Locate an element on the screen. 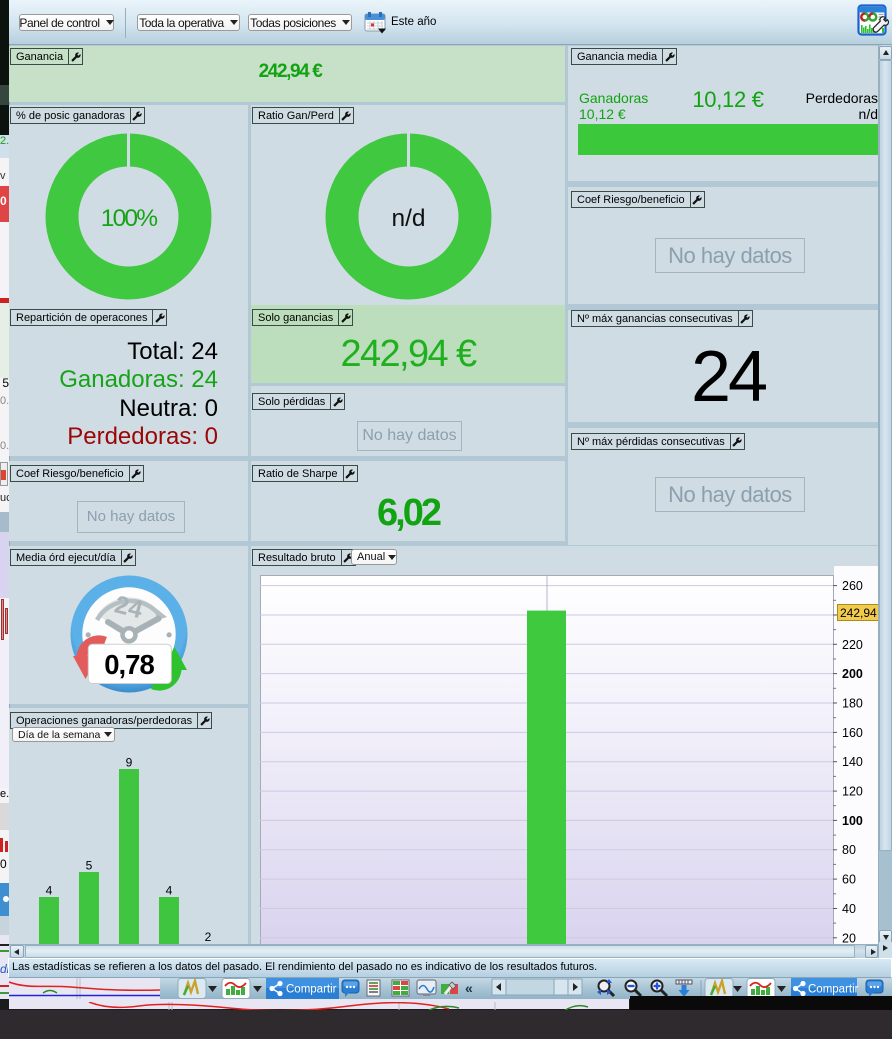  svg-text: 40 is located at coordinates (849, 909).